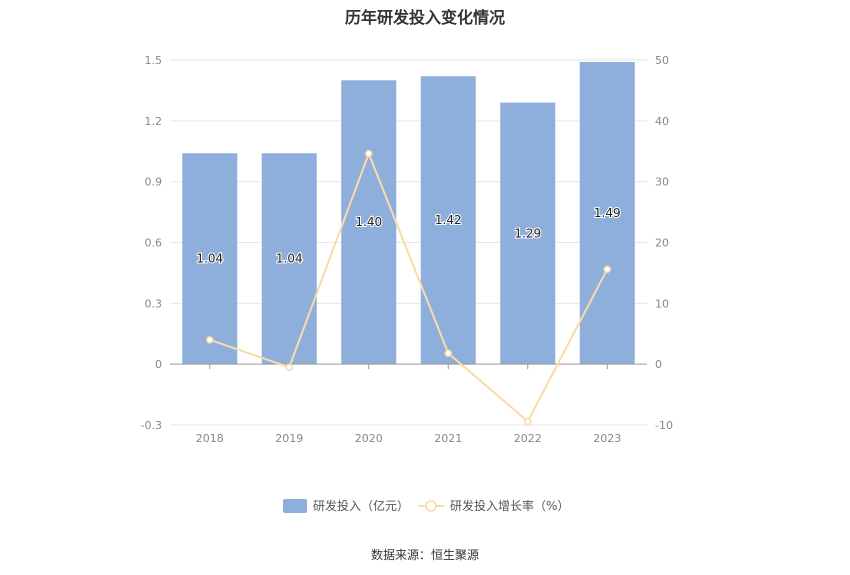 The image size is (850, 575). Describe the element at coordinates (369, 438) in the screenshot. I see `x-tick-label: 2020` at that location.